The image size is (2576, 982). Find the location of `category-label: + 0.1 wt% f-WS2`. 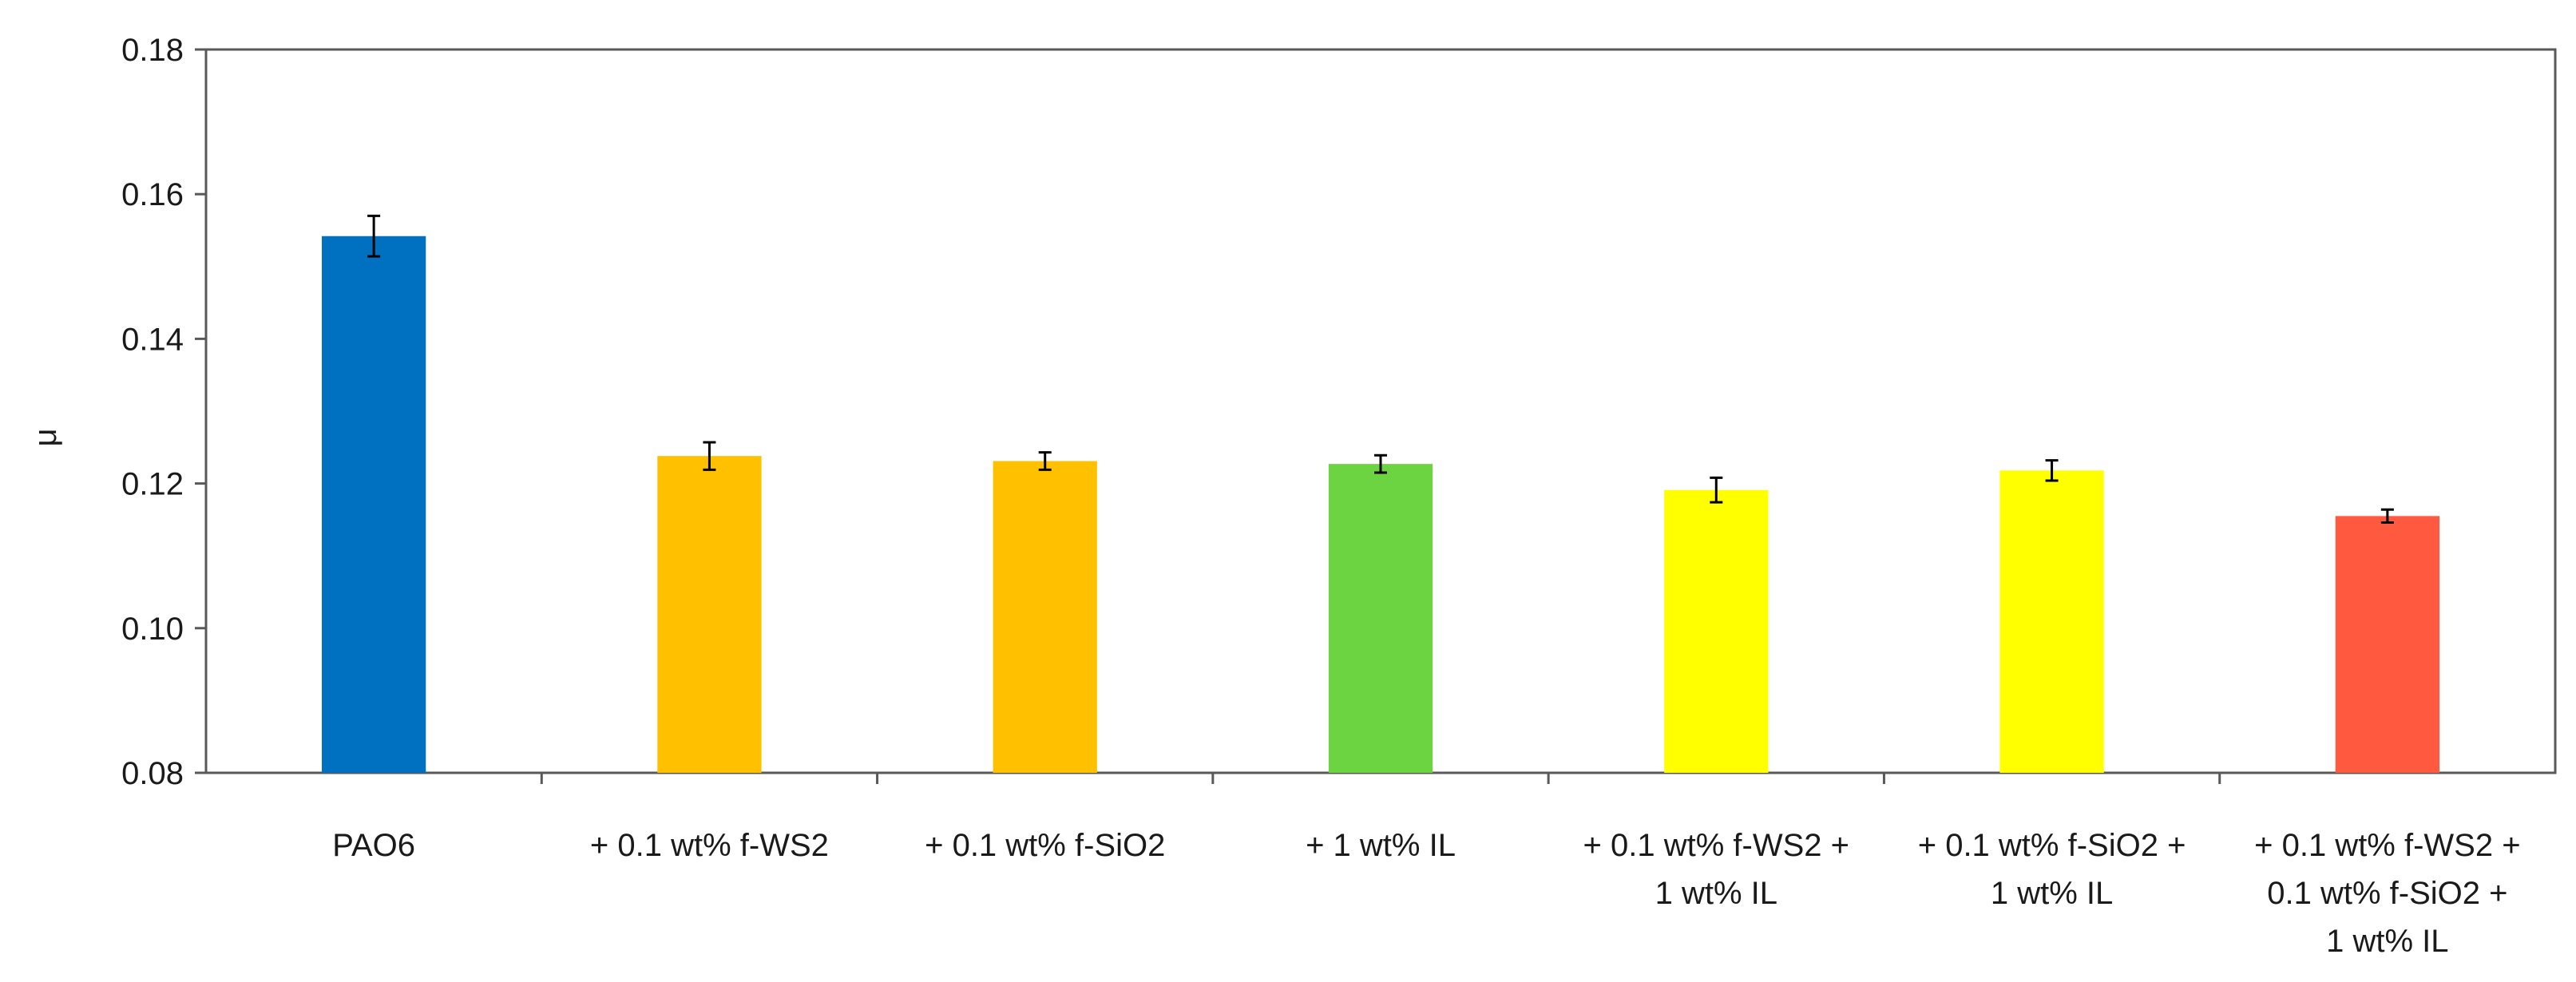

category-label: + 0.1 wt% f-WS2 is located at coordinates (709, 845).